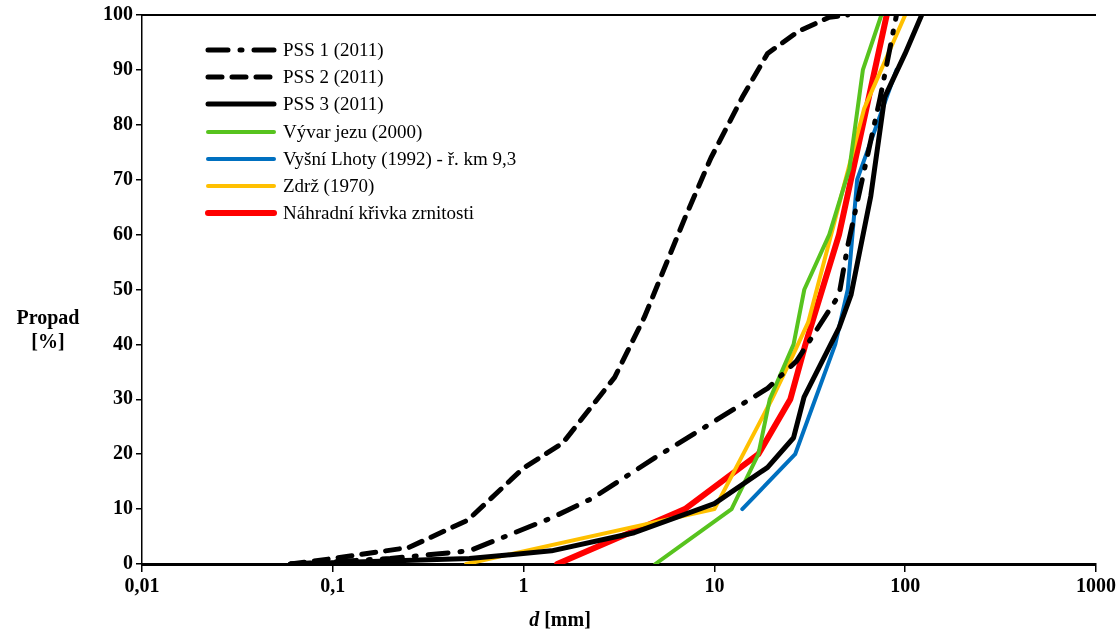  Describe the element at coordinates (333, 585) in the screenshot. I see `x-tick-label: 0,1` at that location.